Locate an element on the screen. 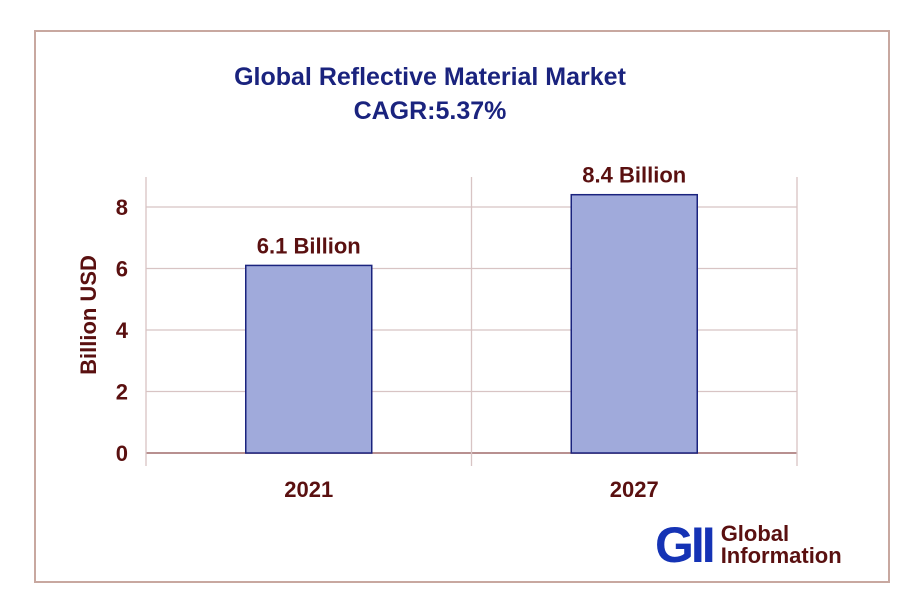 Image resolution: width=900 pixels, height=600 pixels. chart-subtitle: CAGR:5.37% is located at coordinates (430, 111).